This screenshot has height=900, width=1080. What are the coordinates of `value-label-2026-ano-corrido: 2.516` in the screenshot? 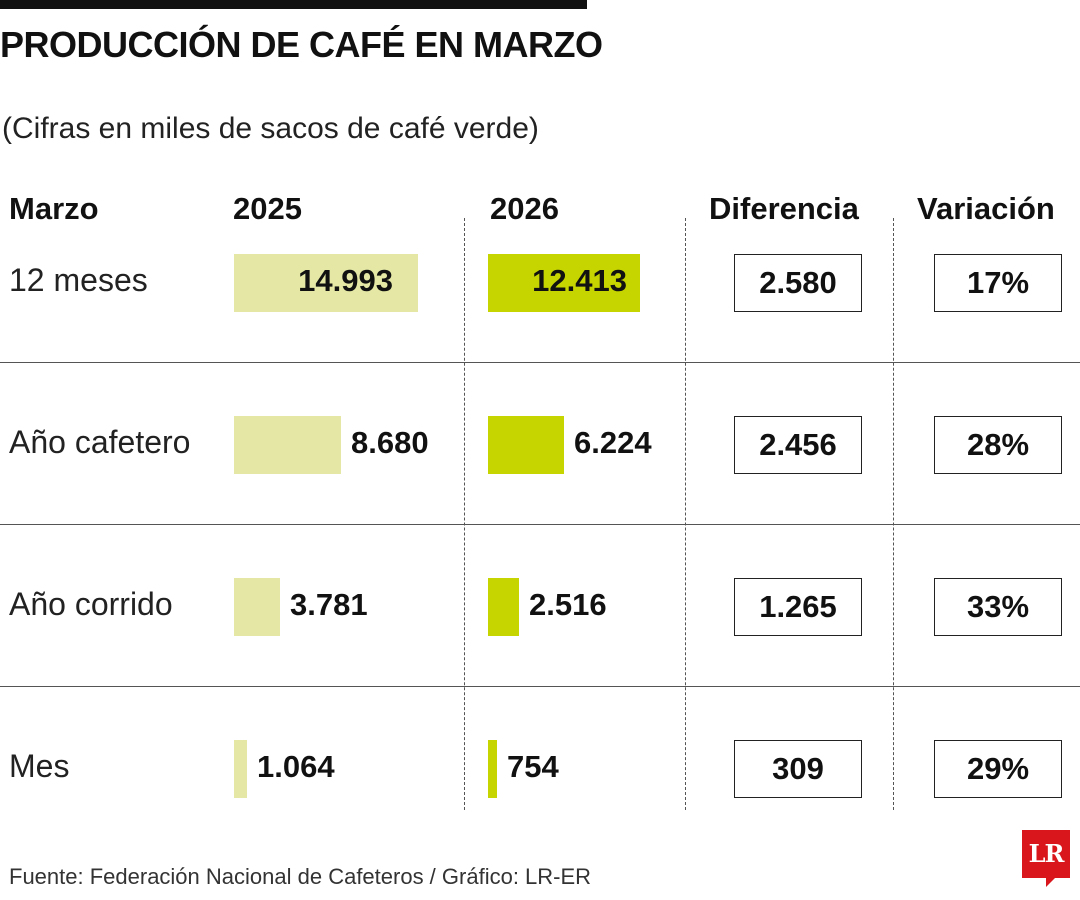 It's located at (568, 604).